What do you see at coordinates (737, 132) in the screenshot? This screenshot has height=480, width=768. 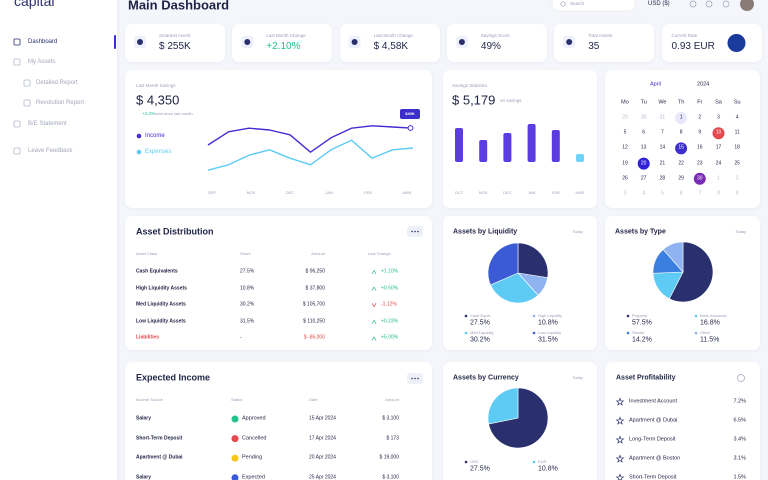 I see `day: 11` at bounding box center [737, 132].